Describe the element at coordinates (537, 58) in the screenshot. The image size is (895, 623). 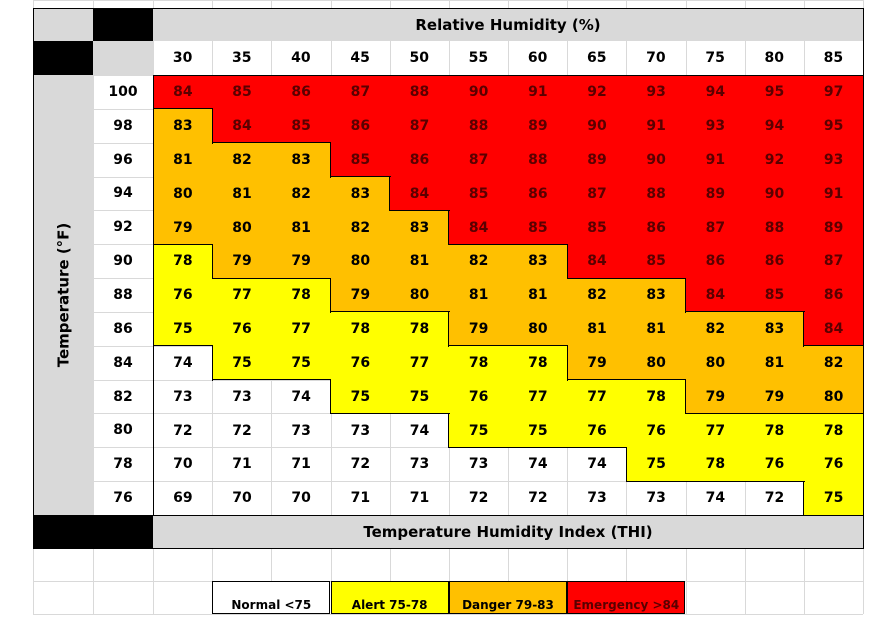
I see `x-tick-label: 60` at that location.